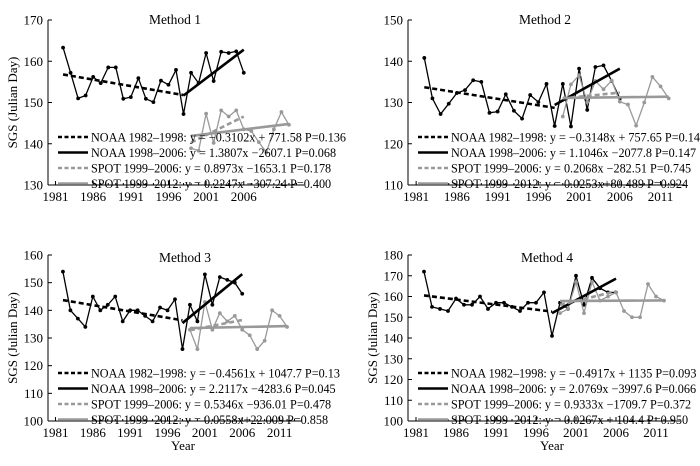 The height and width of the screenshot is (466, 700). What do you see at coordinates (656, 432) in the screenshot?
I see `x-tick-label: 2011` at bounding box center [656, 432].